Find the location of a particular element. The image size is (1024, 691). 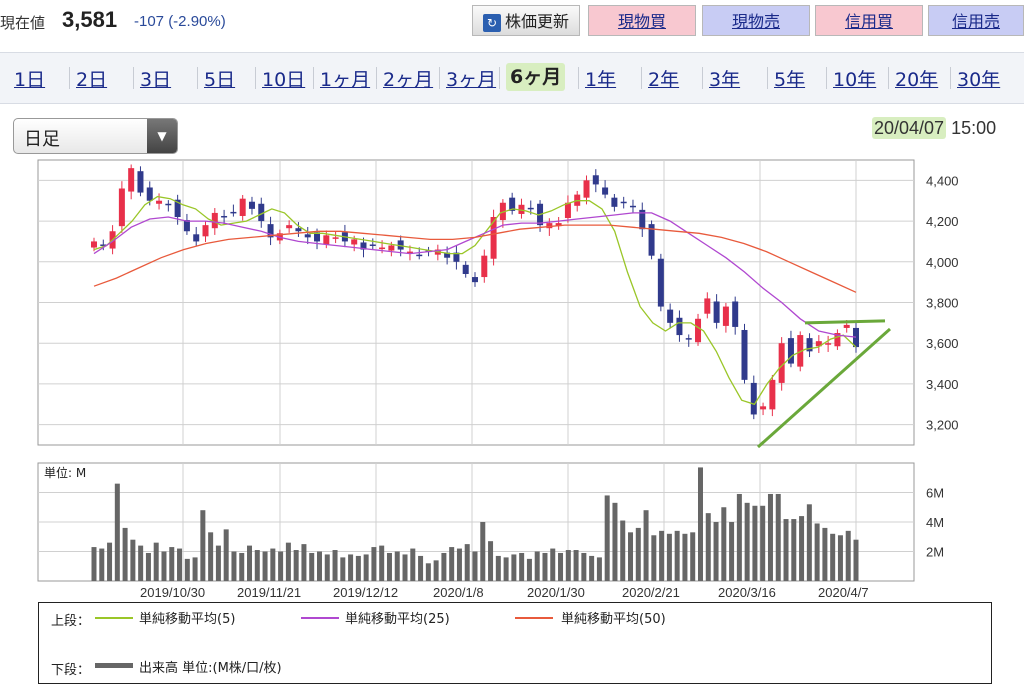

legend-volume-swatch is located at coordinates (114, 665).